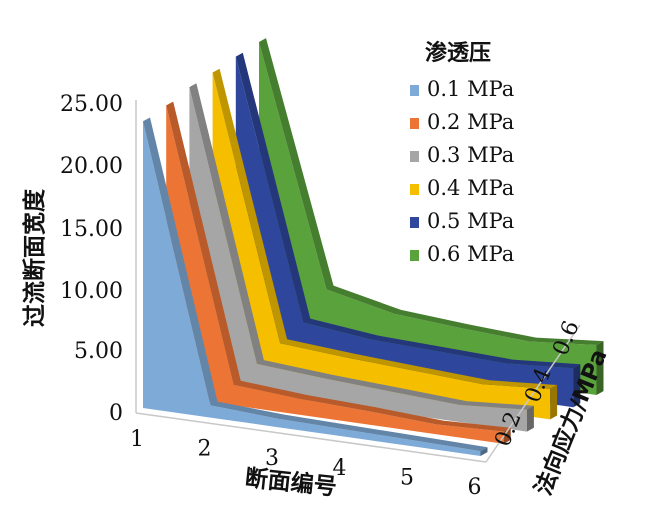 This screenshot has height=529, width=659. What do you see at coordinates (470, 89) in the screenshot?
I see `legend-label: 0.1 MPa` at bounding box center [470, 89].